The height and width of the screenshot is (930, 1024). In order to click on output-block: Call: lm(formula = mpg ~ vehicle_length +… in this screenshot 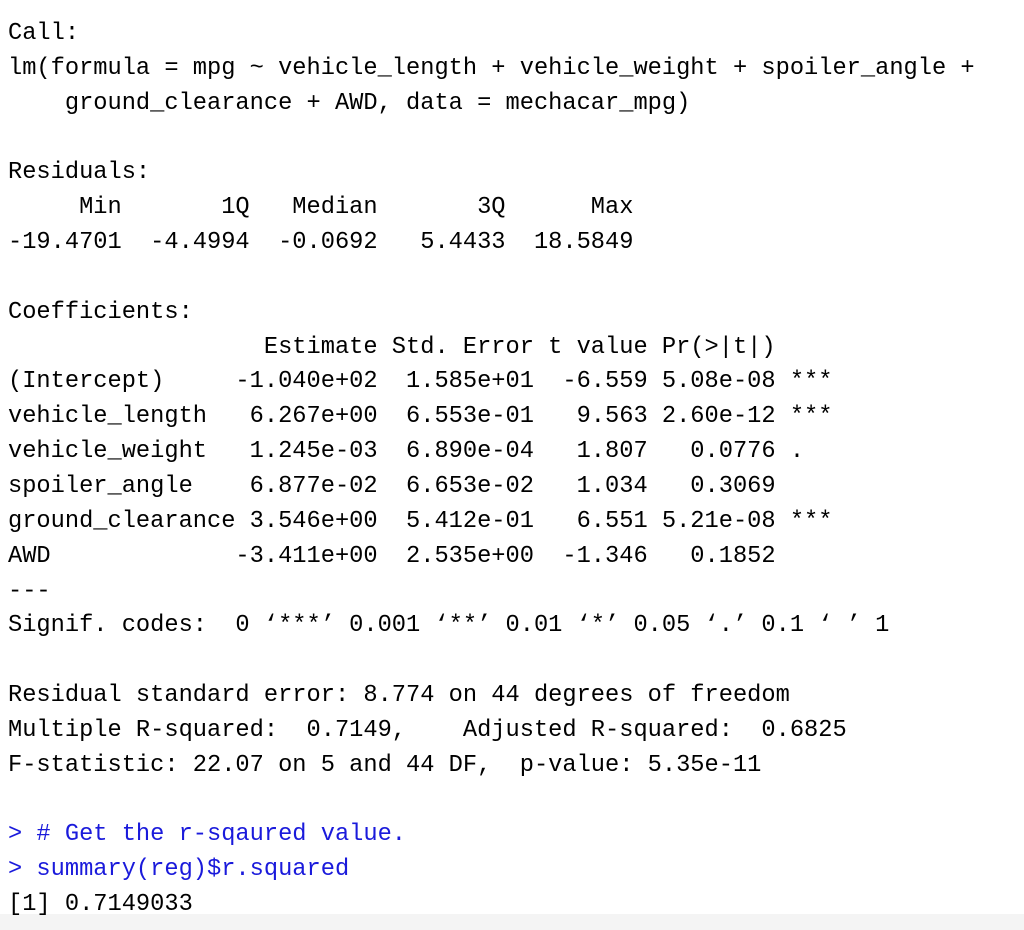, I will do `click(513, 69)`.